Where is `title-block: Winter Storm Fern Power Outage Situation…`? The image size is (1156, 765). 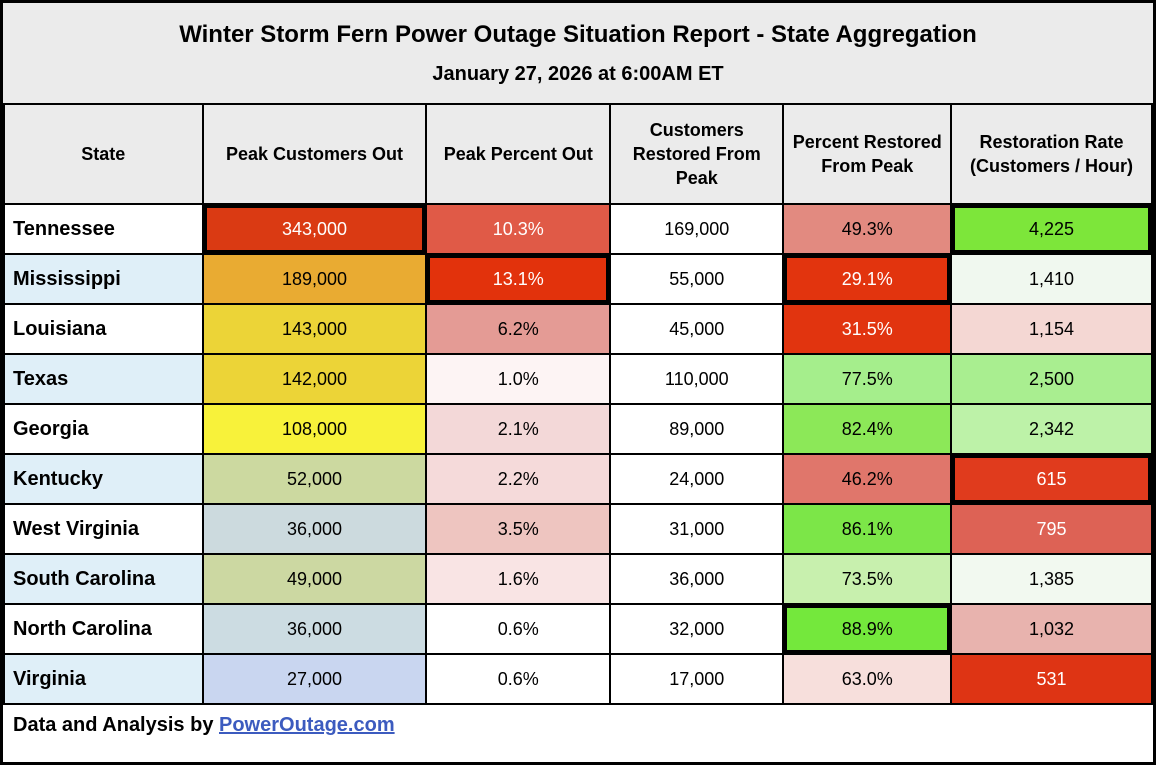
title-block: Winter Storm Fern Power Outage Situation… is located at coordinates (578, 53).